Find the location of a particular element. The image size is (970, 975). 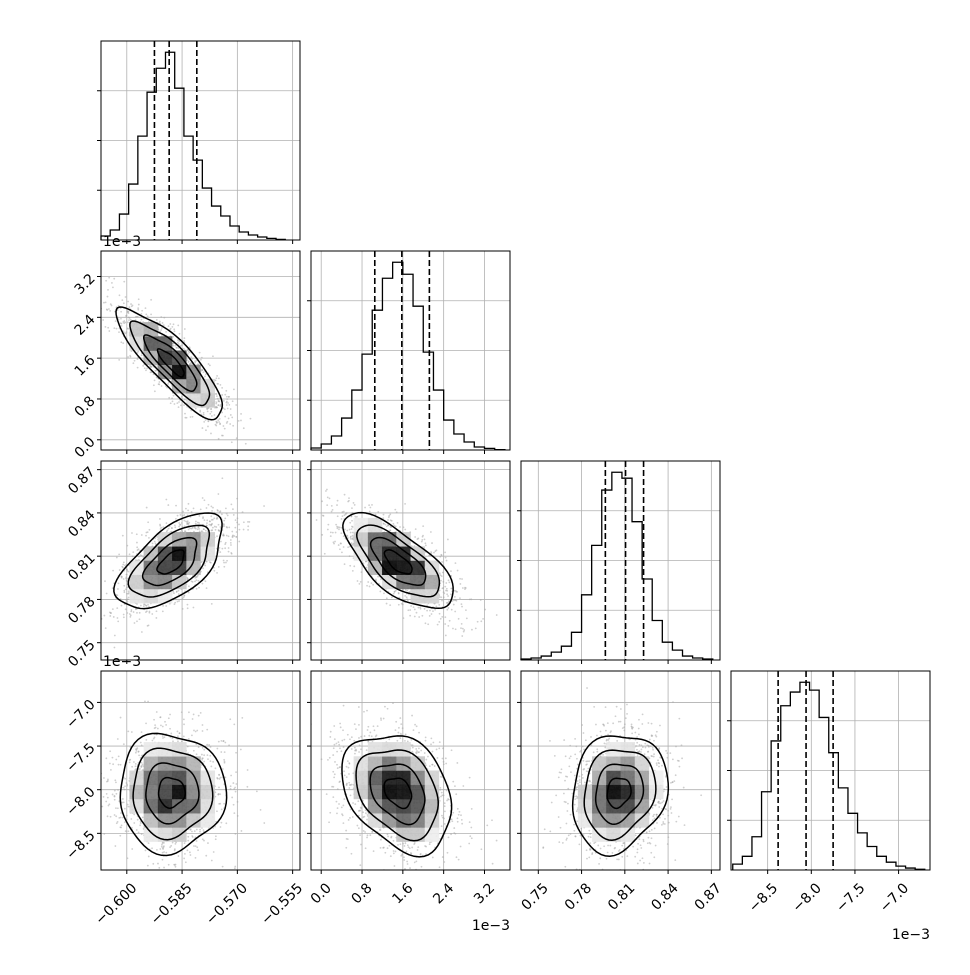

density-cell is located at coordinates (361, 539).